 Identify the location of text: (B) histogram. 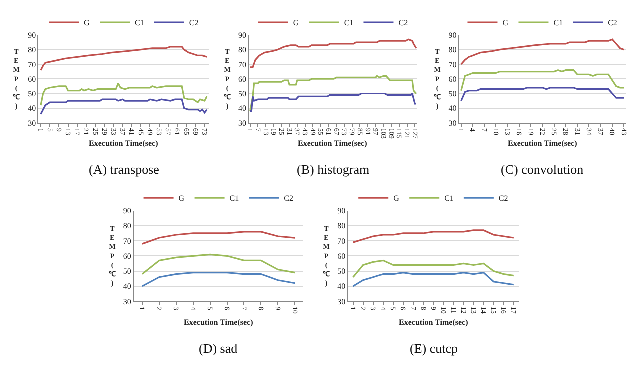
(333, 169).